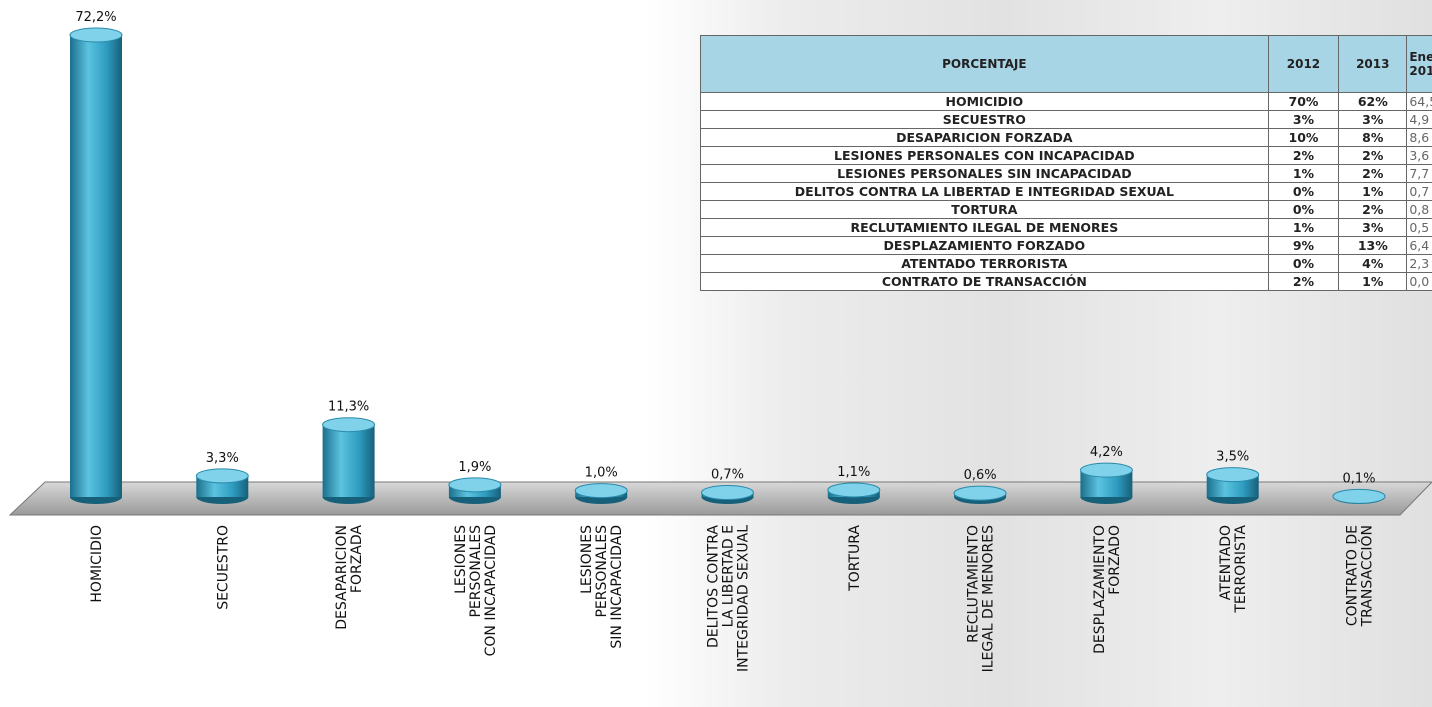 The image size is (1432, 707). Describe the element at coordinates (223, 567) in the screenshot. I see `x-tick-label: SECUESTRO` at that location.